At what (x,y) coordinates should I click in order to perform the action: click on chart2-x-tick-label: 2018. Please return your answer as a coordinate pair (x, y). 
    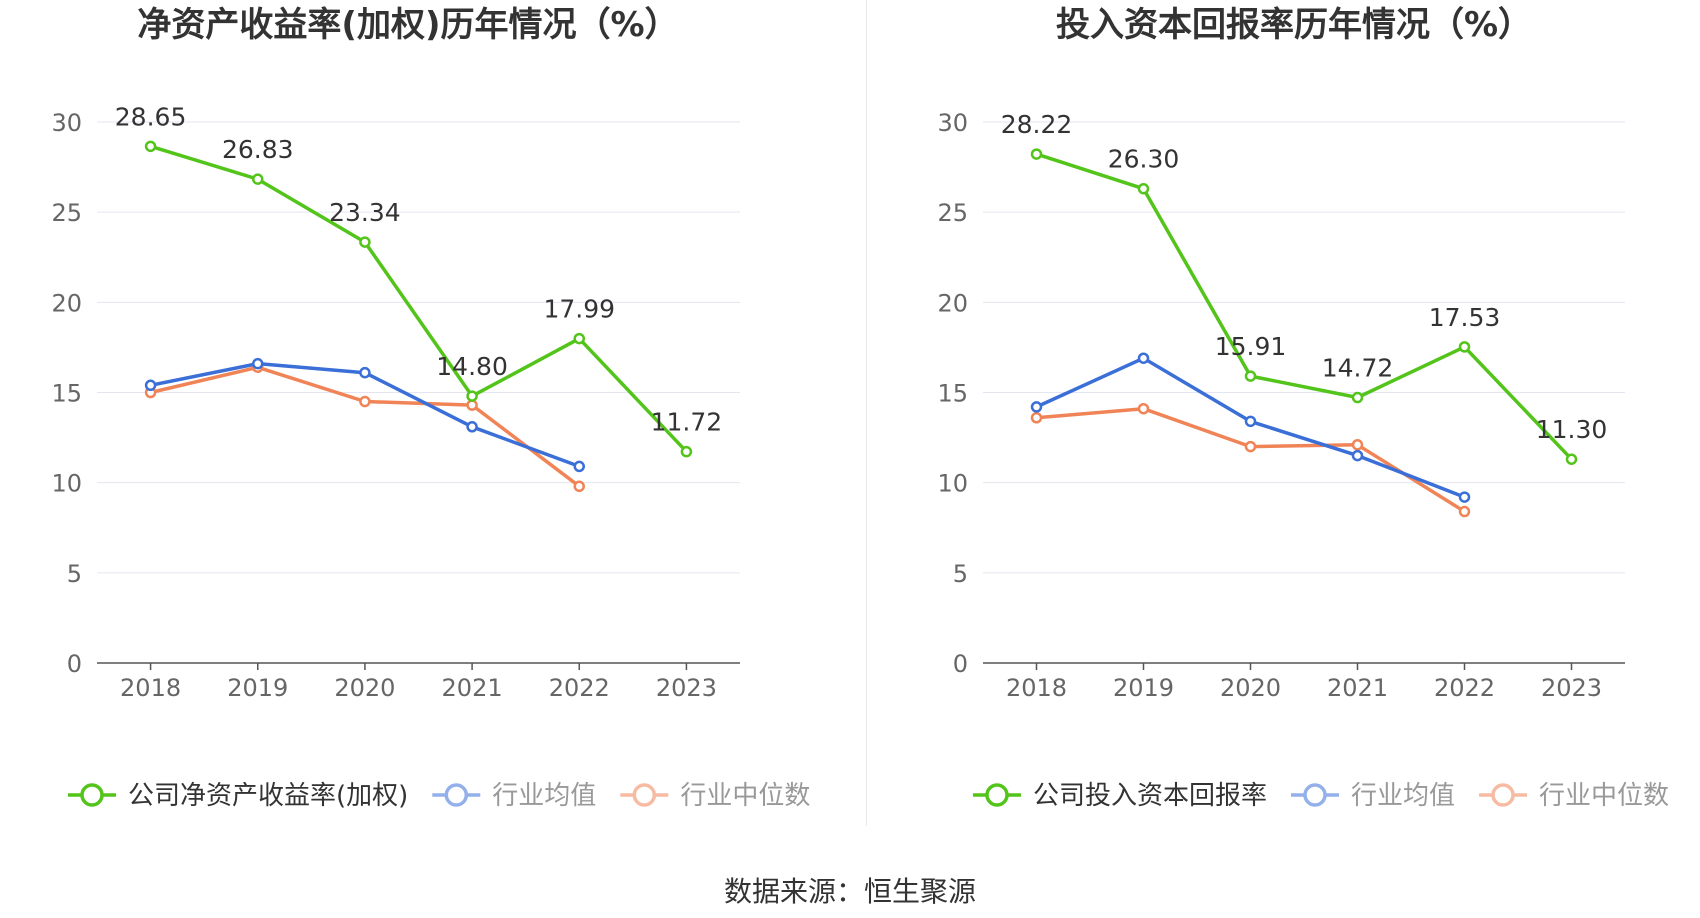
    Looking at the image, I should click on (1036, 688).